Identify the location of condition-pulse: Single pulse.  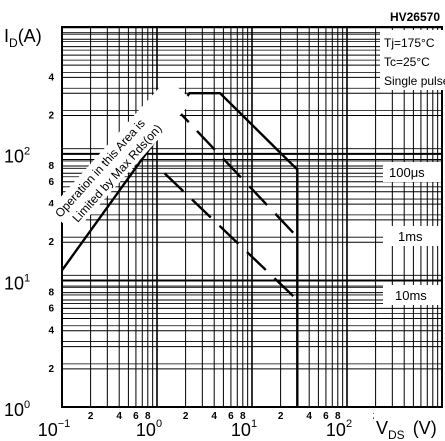
(414, 81).